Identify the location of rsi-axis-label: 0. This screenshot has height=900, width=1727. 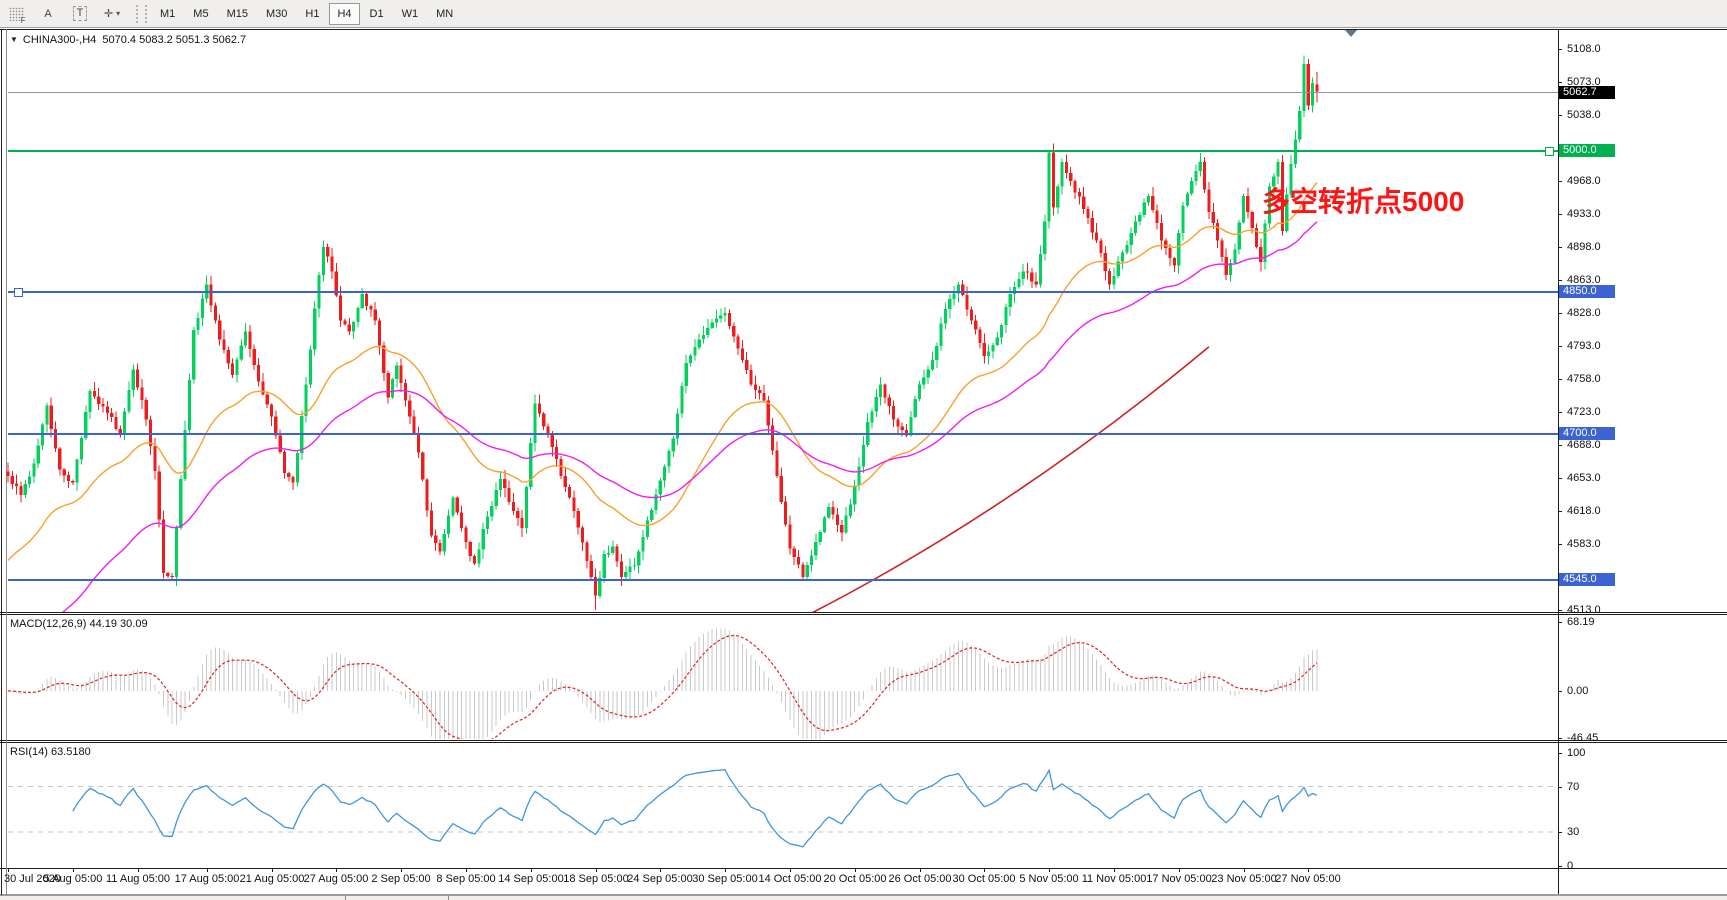
(1570, 866).